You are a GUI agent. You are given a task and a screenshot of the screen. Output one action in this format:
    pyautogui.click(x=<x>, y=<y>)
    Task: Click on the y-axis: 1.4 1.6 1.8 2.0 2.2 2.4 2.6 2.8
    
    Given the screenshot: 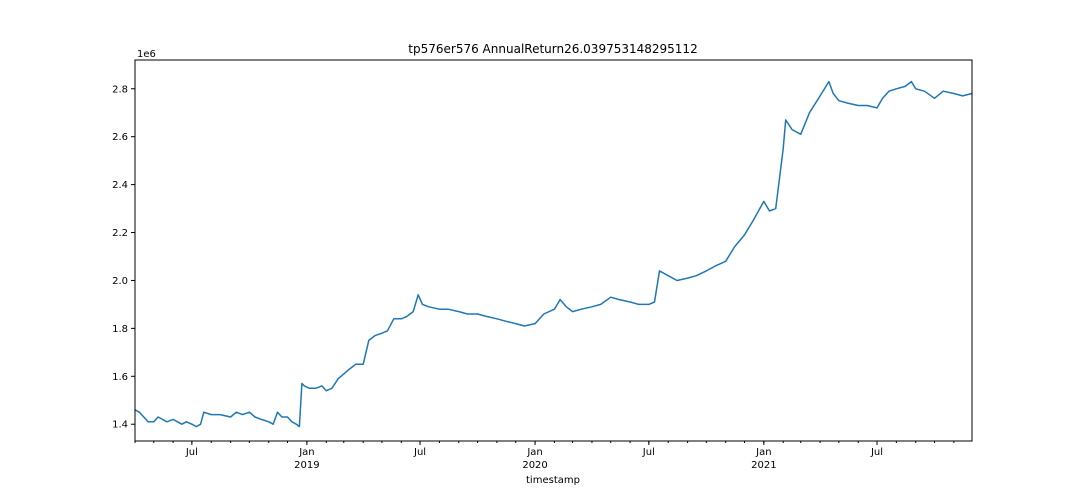 What is the action you would take?
    pyautogui.click(x=123, y=257)
    